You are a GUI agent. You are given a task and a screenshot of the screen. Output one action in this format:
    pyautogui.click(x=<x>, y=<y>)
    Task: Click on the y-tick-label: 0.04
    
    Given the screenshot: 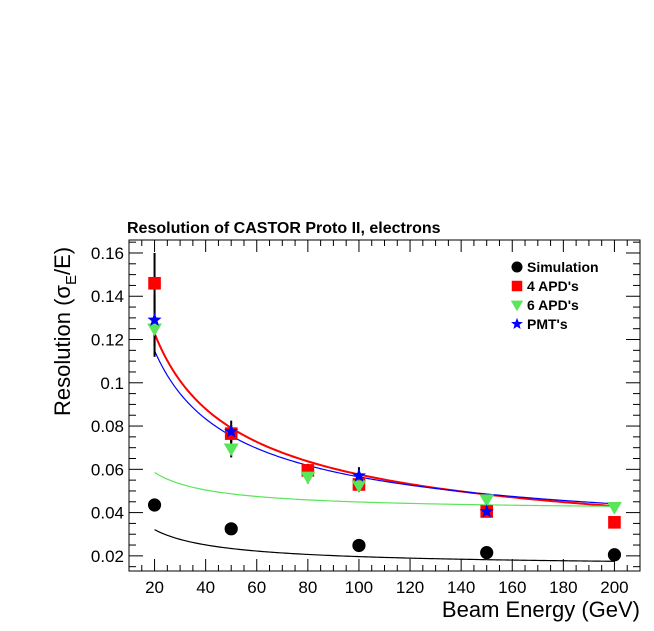 What is the action you would take?
    pyautogui.click(x=107, y=513)
    